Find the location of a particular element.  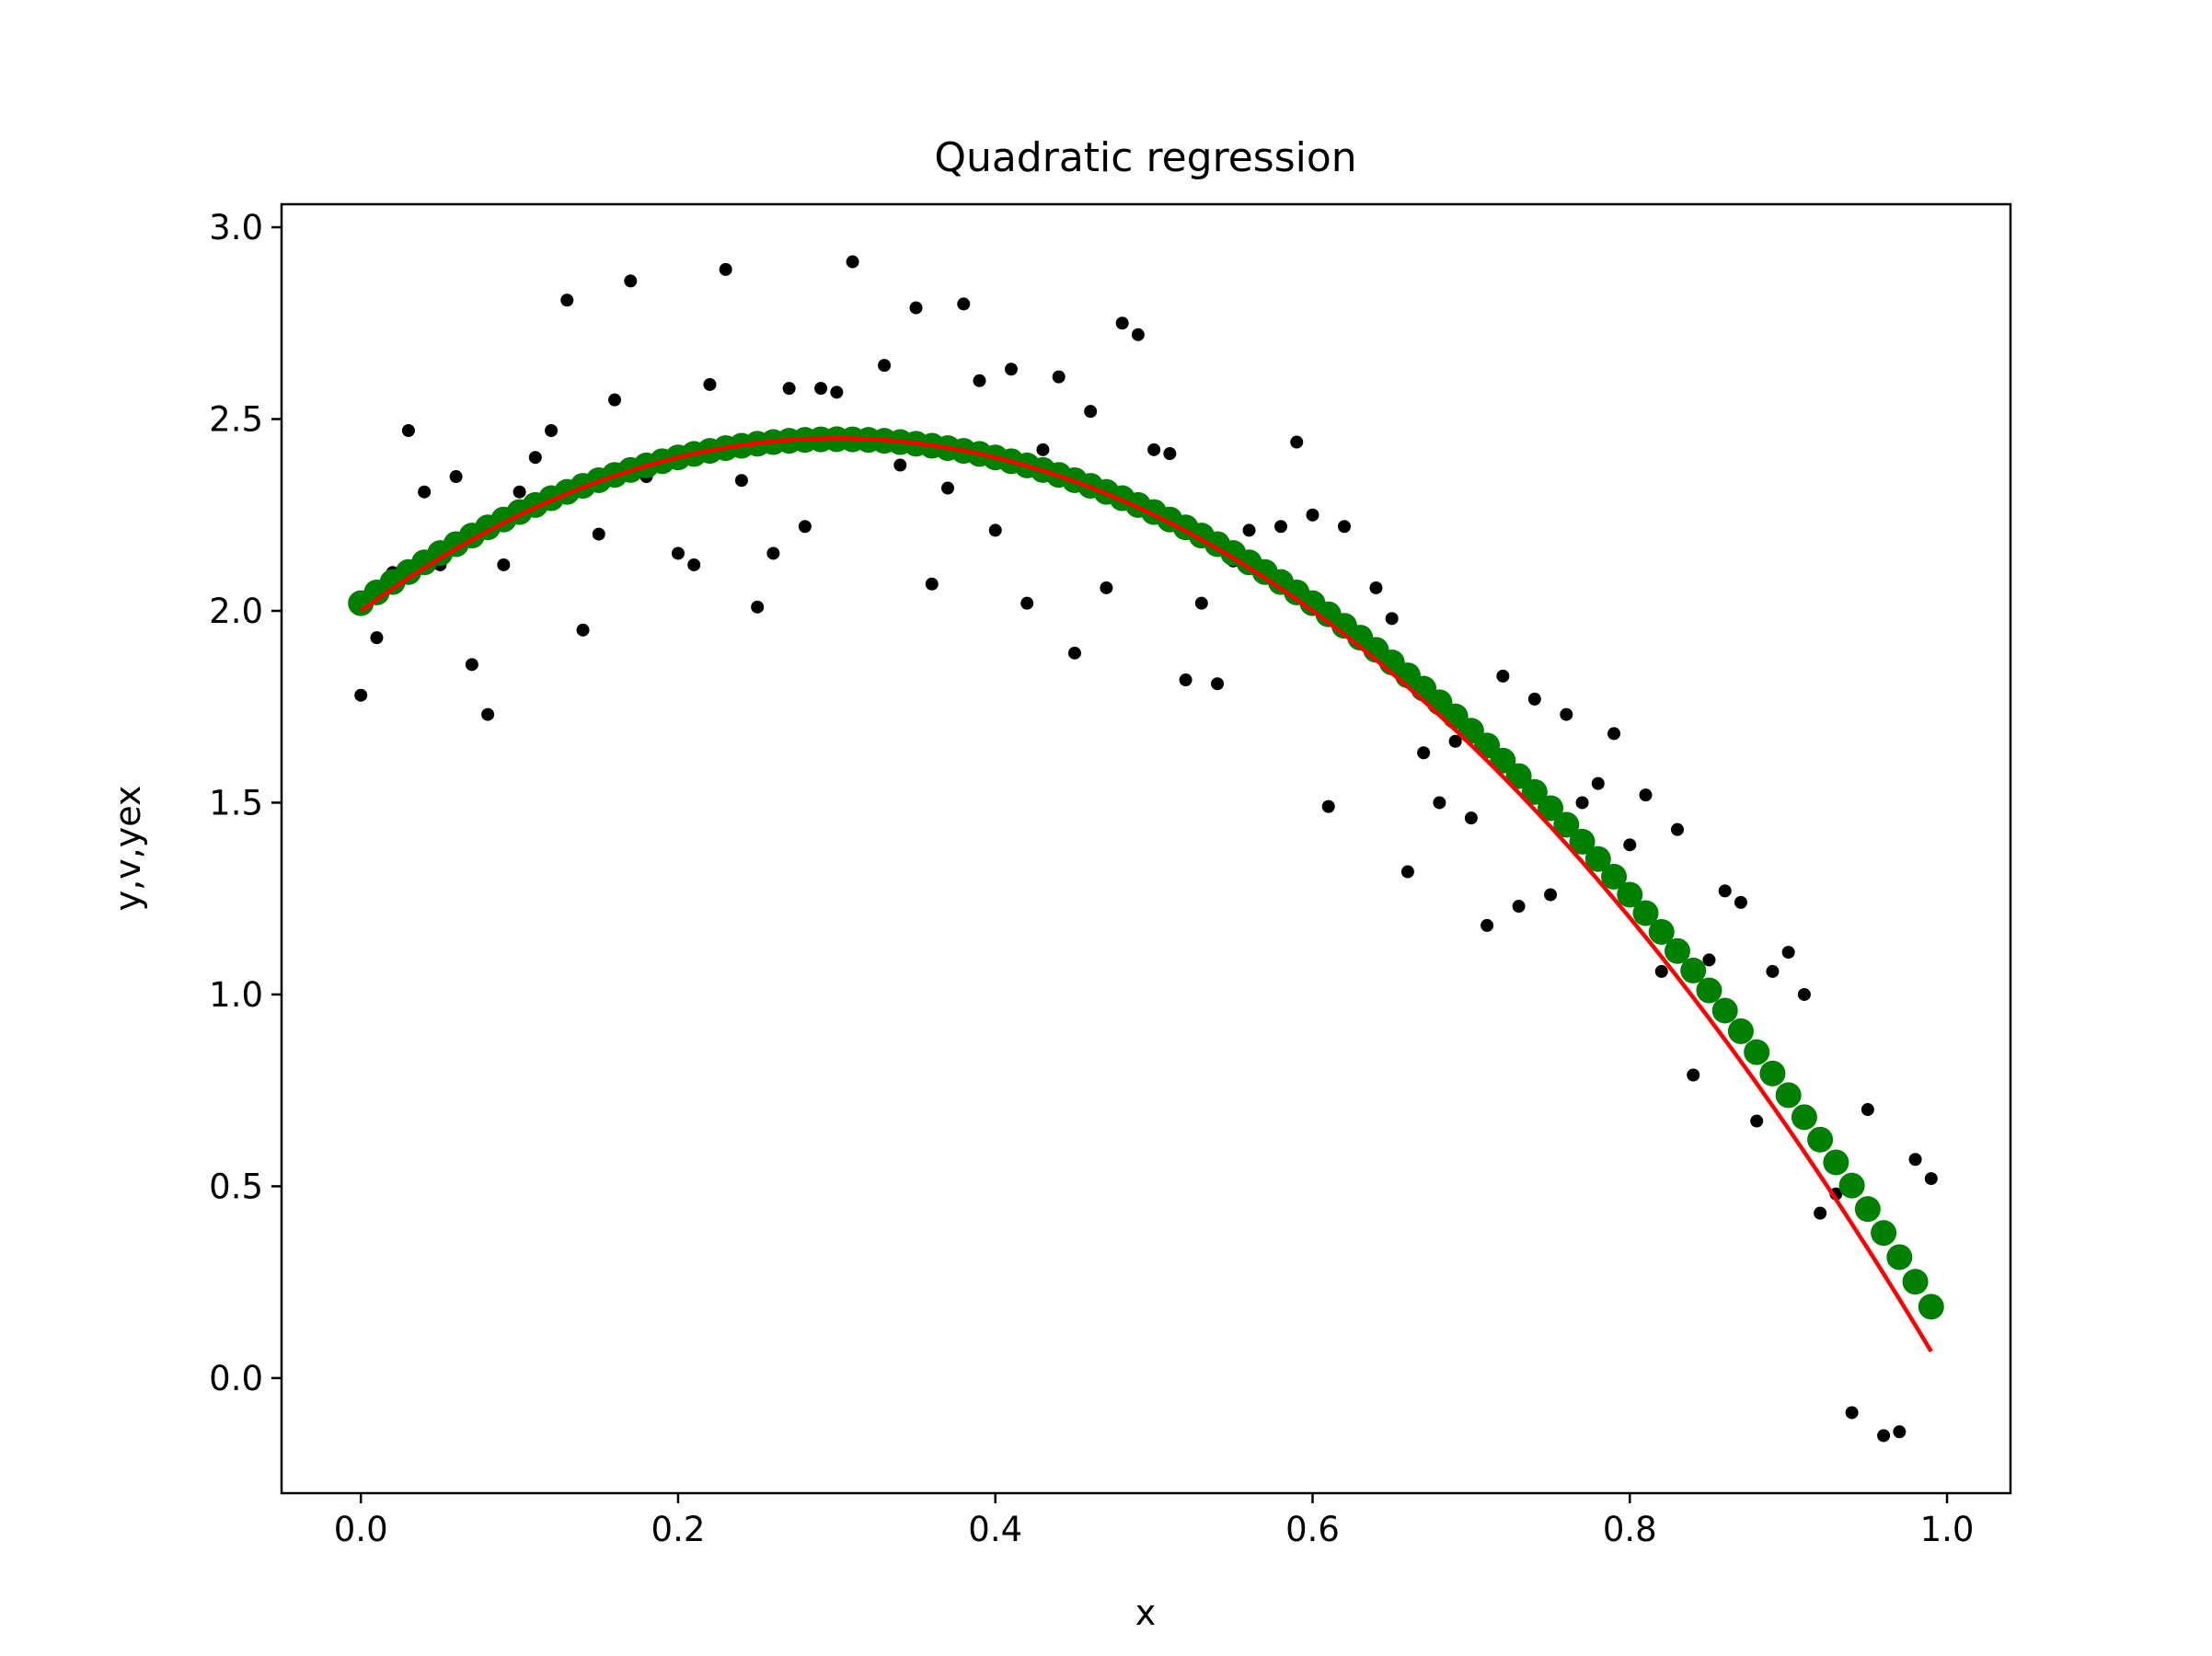

y-axis-label: y,v,yex is located at coordinates (128, 849).